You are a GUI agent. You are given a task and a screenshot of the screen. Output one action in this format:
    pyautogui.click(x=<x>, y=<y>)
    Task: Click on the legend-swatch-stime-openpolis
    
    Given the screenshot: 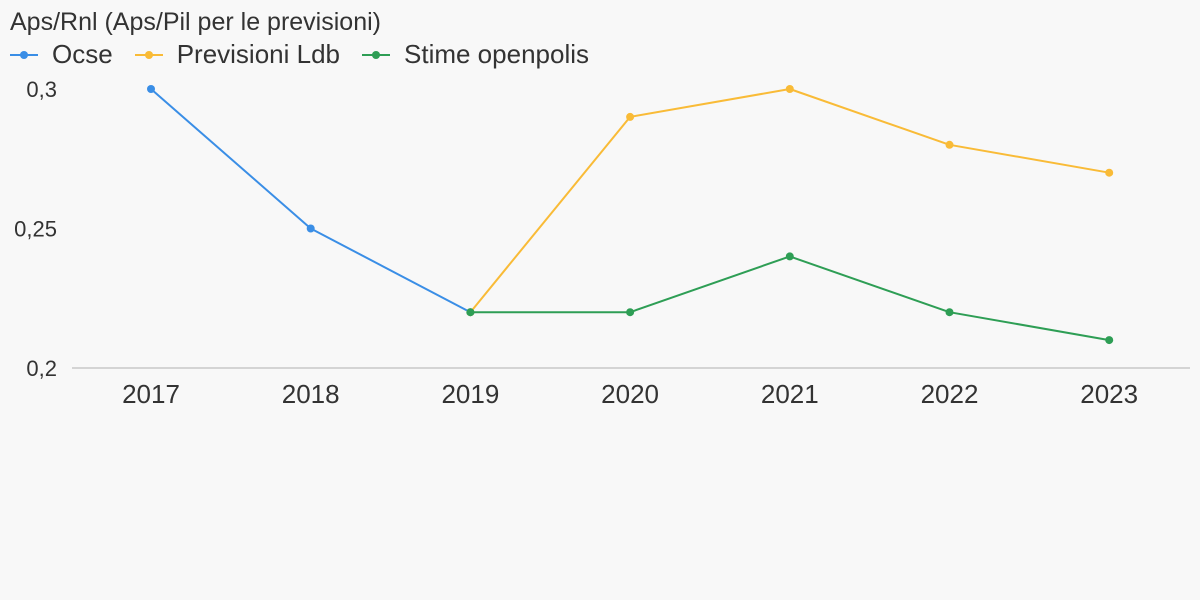 What is the action you would take?
    pyautogui.click(x=376, y=55)
    